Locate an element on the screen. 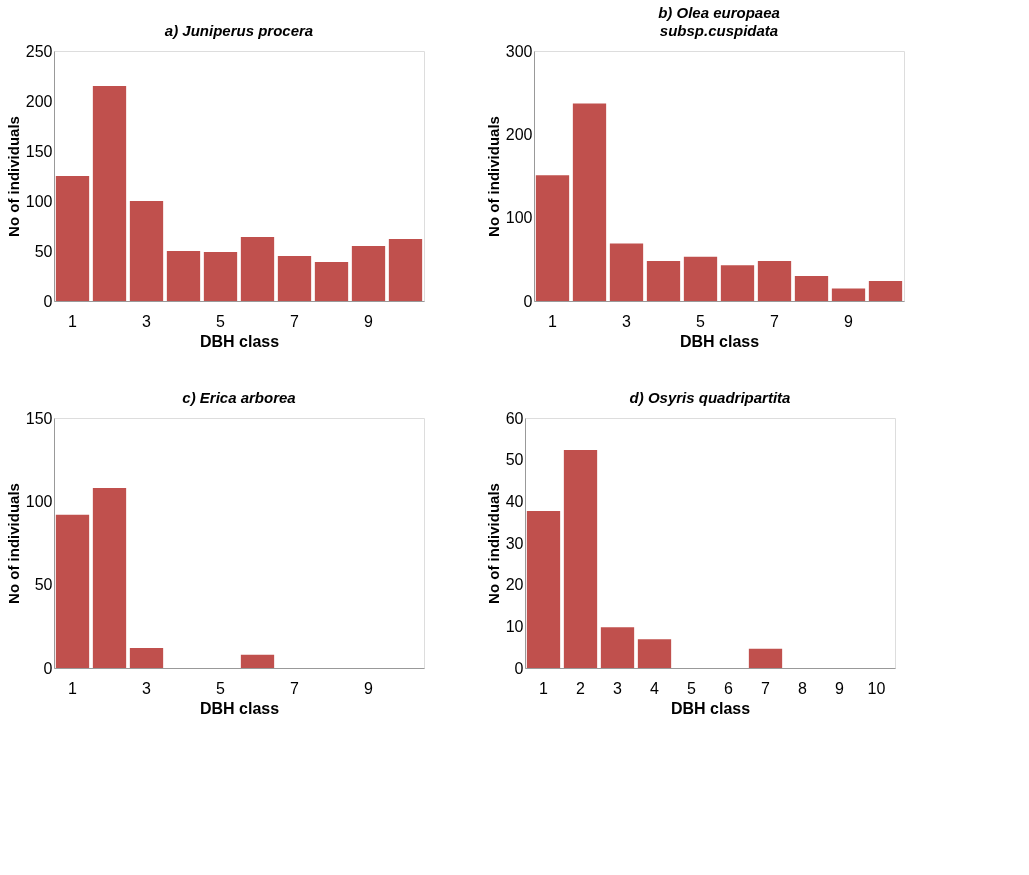 The width and height of the screenshot is (1029, 875). x-tick-label: 8 is located at coordinates (803, 688).